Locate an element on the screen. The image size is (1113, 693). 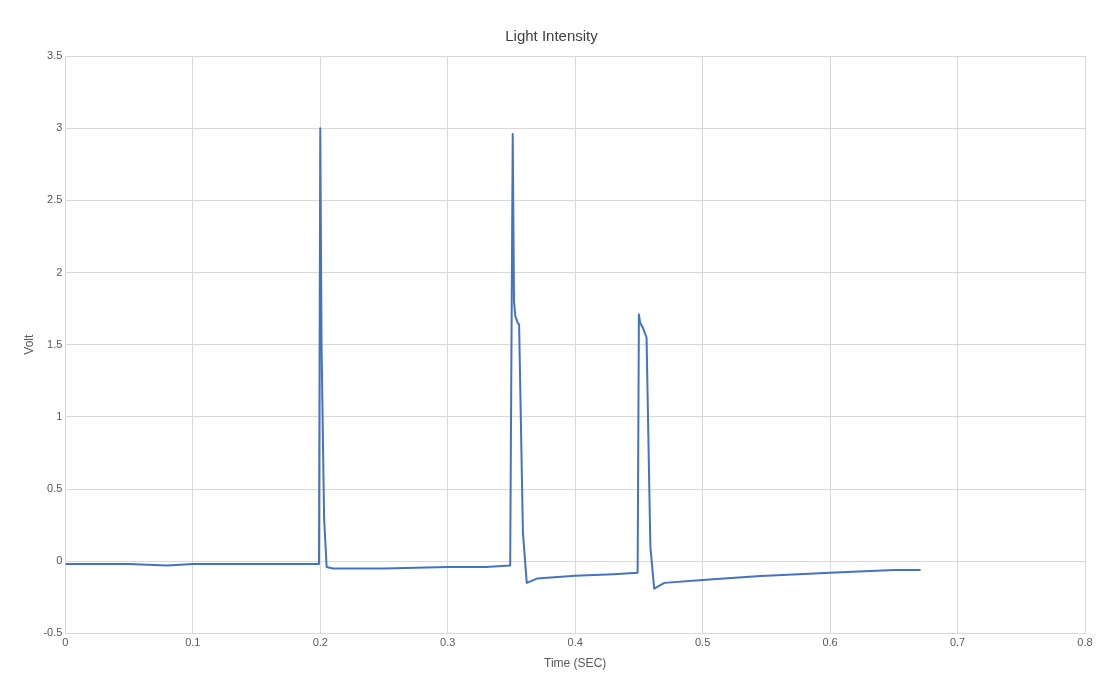
y-axis-title: Volt is located at coordinates (28, 344).